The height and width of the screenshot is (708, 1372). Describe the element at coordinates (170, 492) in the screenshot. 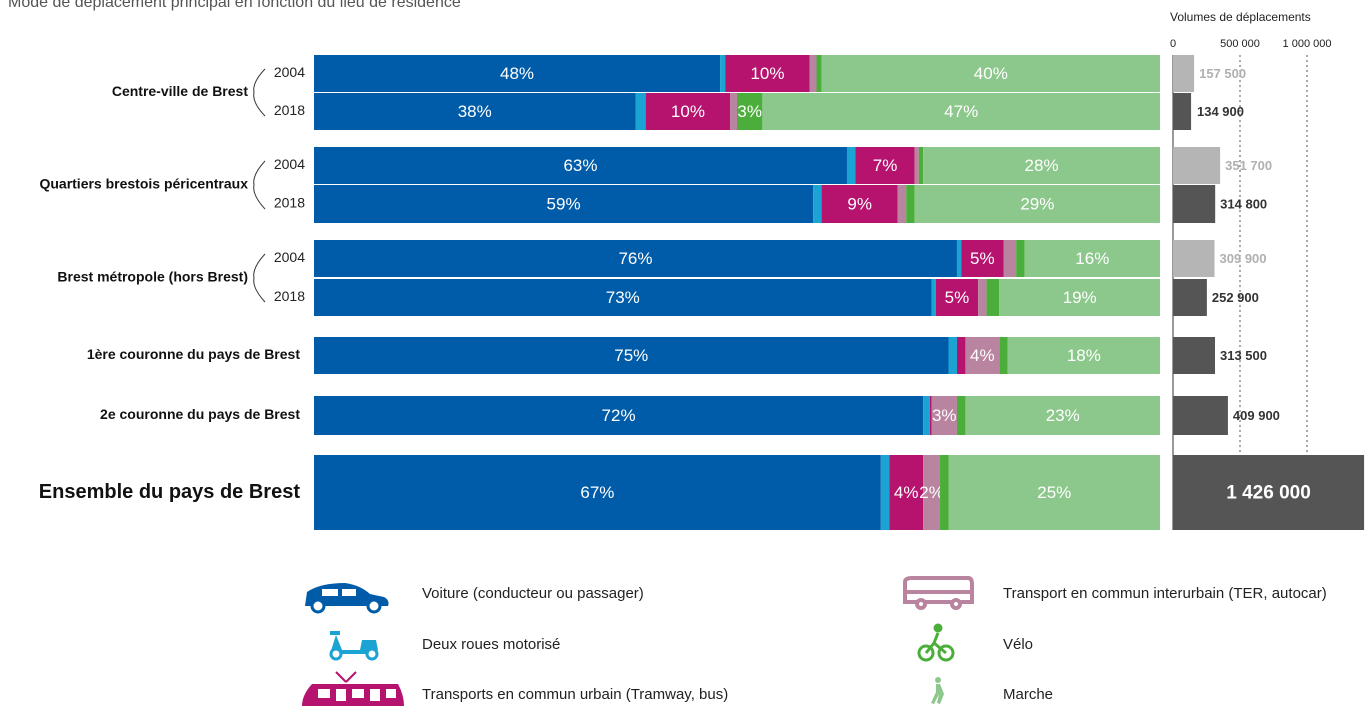

I see `group-label: Ensemble du pays de Brest` at that location.